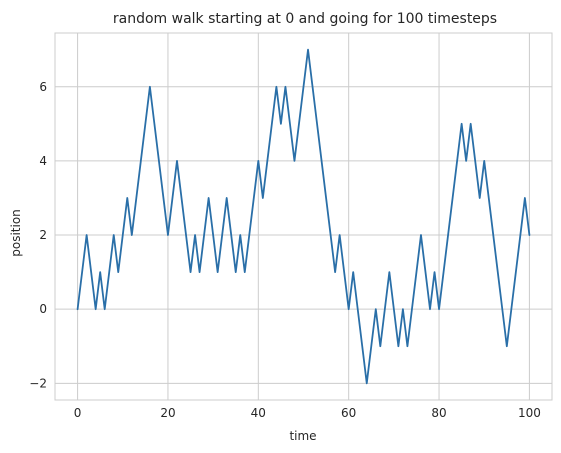 The width and height of the screenshot is (561, 453). Describe the element at coordinates (43, 87) in the screenshot. I see `y-tick-label: 6` at that location.